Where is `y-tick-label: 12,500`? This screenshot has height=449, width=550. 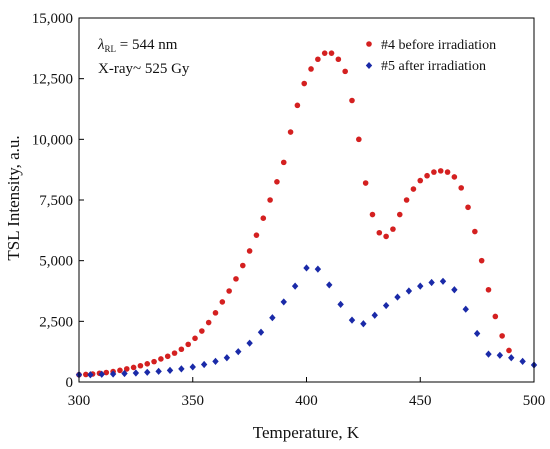
y-tick-label: 12,500 is located at coordinates (52, 80).